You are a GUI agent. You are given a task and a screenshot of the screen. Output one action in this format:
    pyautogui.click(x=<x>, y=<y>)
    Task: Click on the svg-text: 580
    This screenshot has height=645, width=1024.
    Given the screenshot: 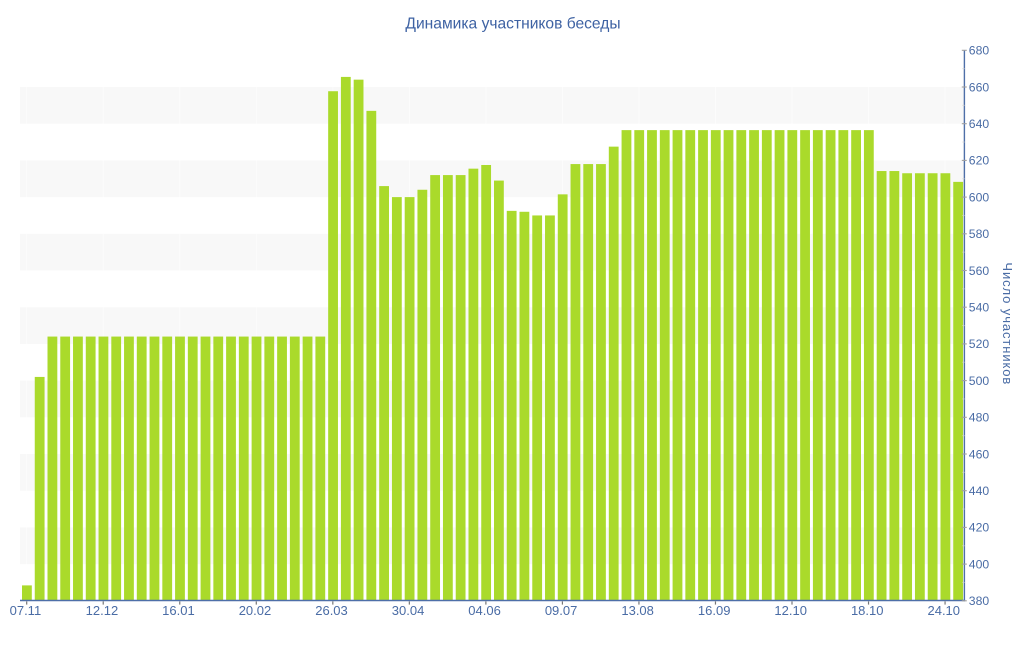 What is the action you would take?
    pyautogui.click(x=979, y=234)
    